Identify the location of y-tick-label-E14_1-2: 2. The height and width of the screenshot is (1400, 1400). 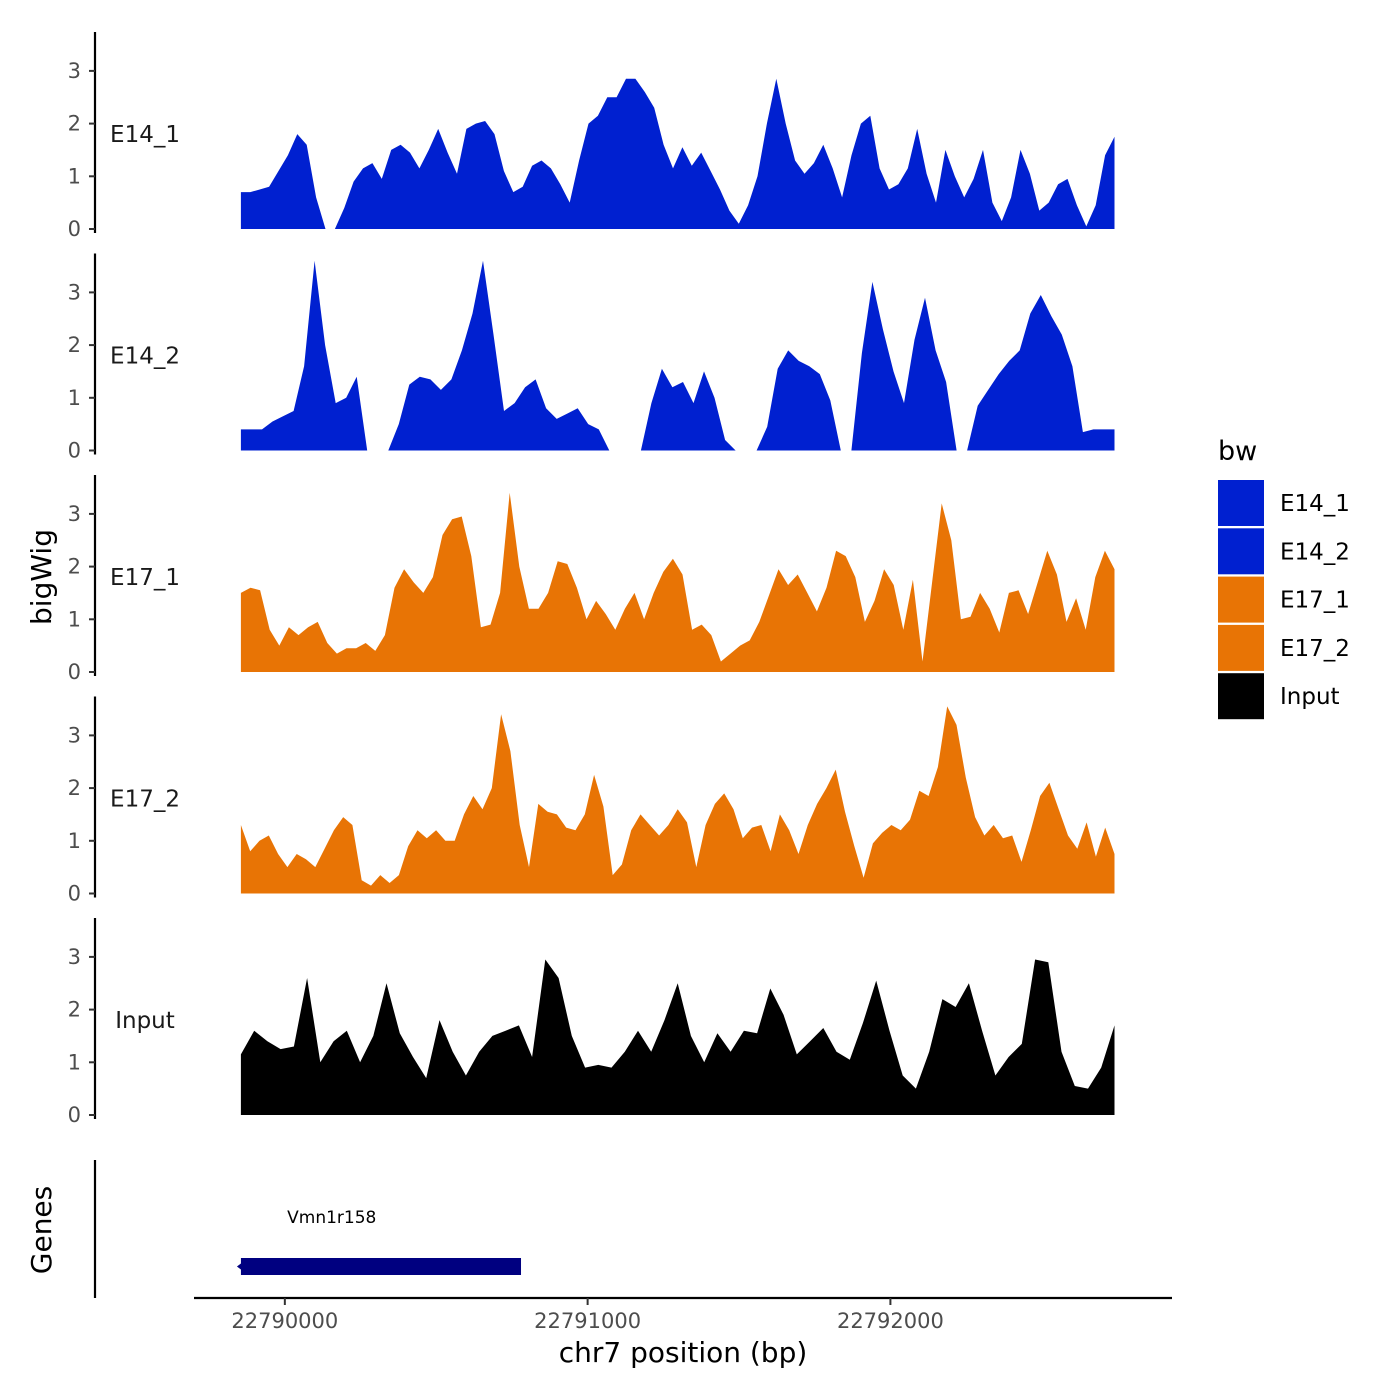
(74, 124).